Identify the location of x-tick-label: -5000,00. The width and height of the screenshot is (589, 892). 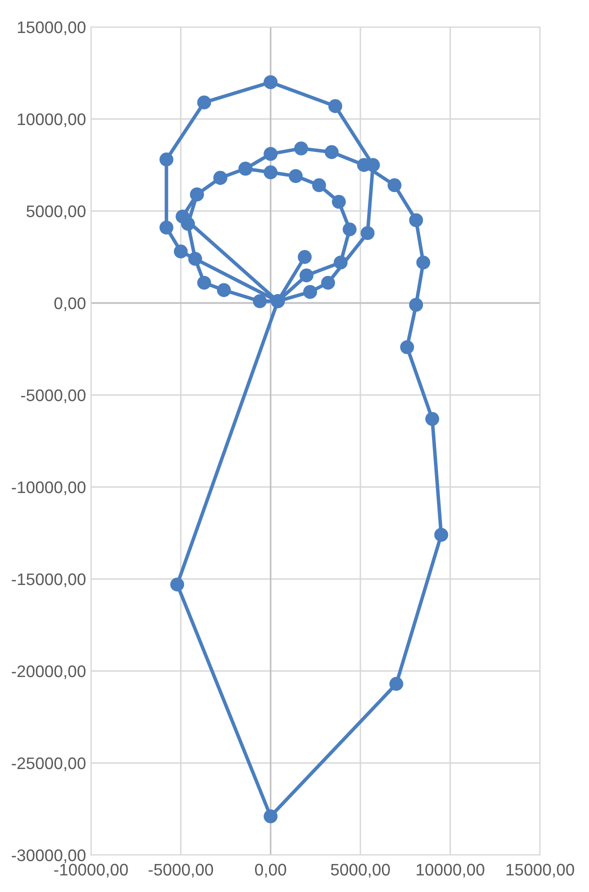
(181, 871).